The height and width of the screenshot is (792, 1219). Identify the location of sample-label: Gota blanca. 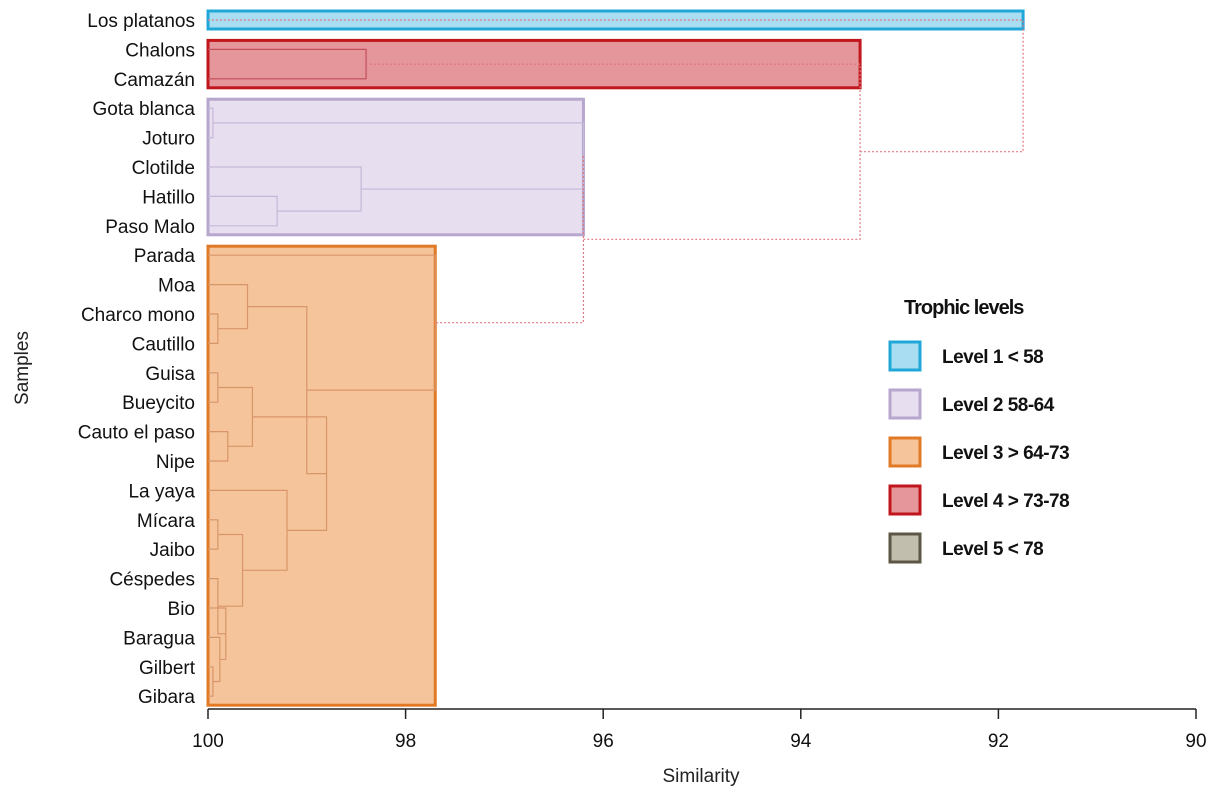
(144, 109).